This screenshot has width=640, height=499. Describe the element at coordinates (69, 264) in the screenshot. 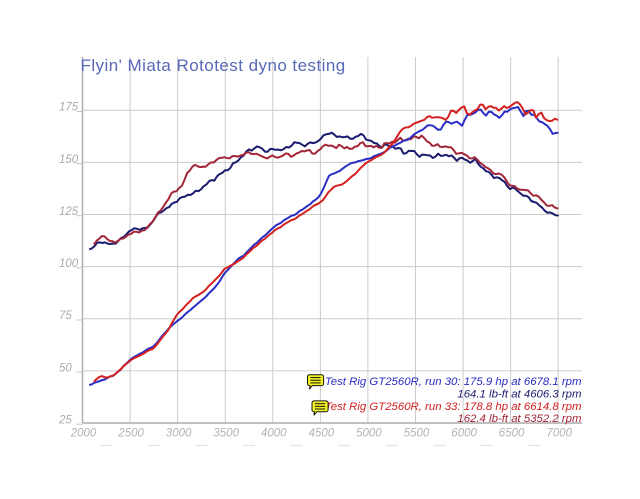

I see `svg-text: 100` at that location.